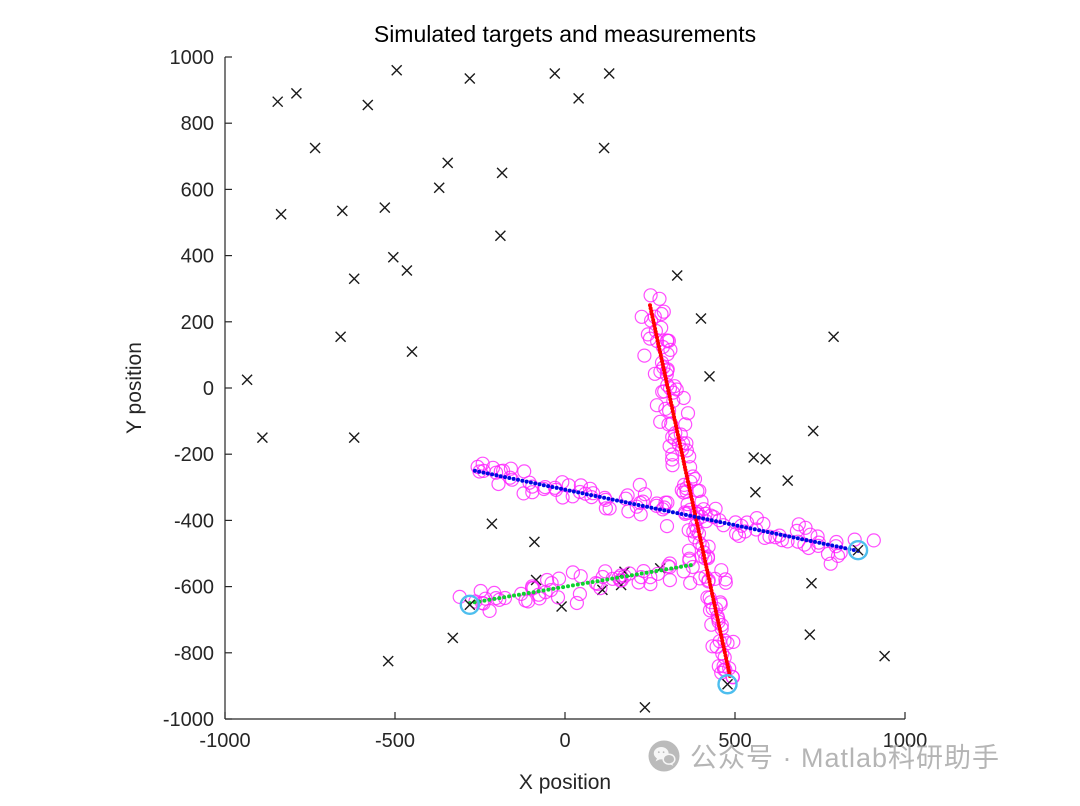 The image size is (1080, 806). I want to click on x-tick-label: 1000, so click(905, 741).